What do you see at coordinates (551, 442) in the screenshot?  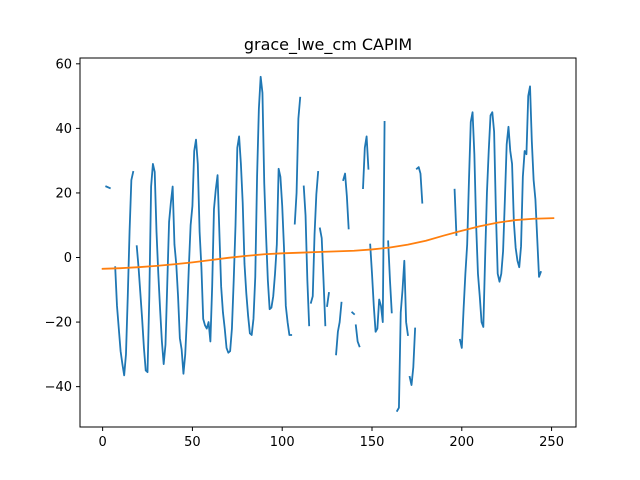 I see `x-tick-label: 250` at bounding box center [551, 442].